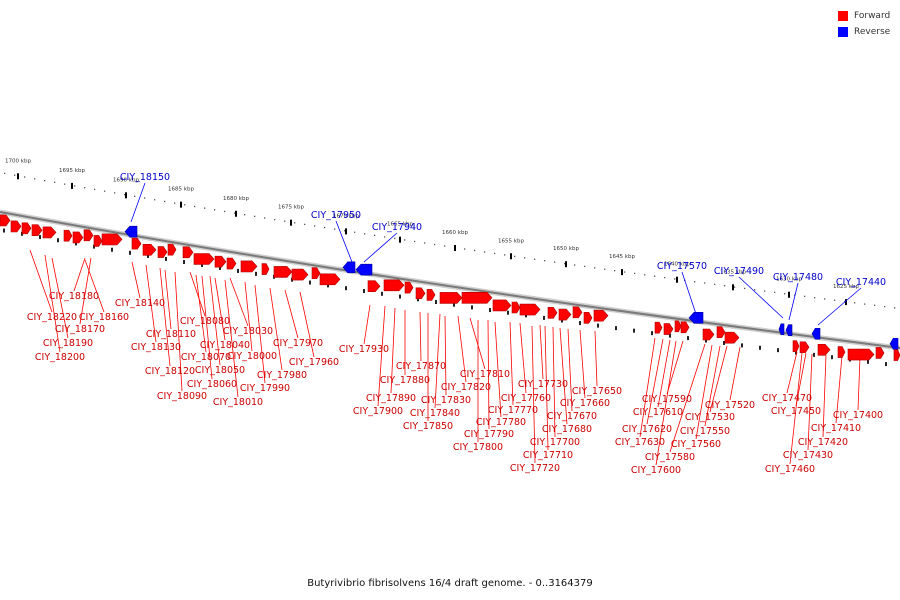 This screenshot has width=900, height=600. Describe the element at coordinates (730, 405) in the screenshot. I see `forward-gene-label: CIY_17520` at that location.